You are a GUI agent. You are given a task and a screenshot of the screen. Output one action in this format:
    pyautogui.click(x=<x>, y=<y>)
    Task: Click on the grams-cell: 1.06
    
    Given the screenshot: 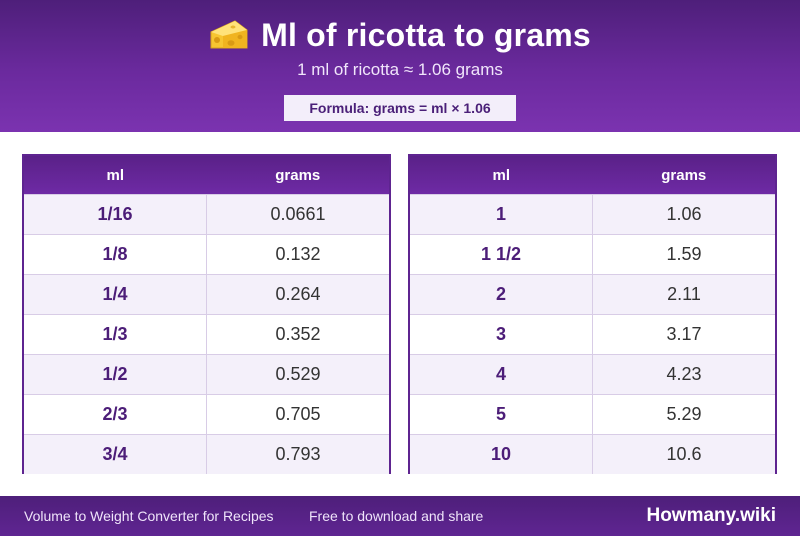 What is the action you would take?
    pyautogui.click(x=684, y=214)
    